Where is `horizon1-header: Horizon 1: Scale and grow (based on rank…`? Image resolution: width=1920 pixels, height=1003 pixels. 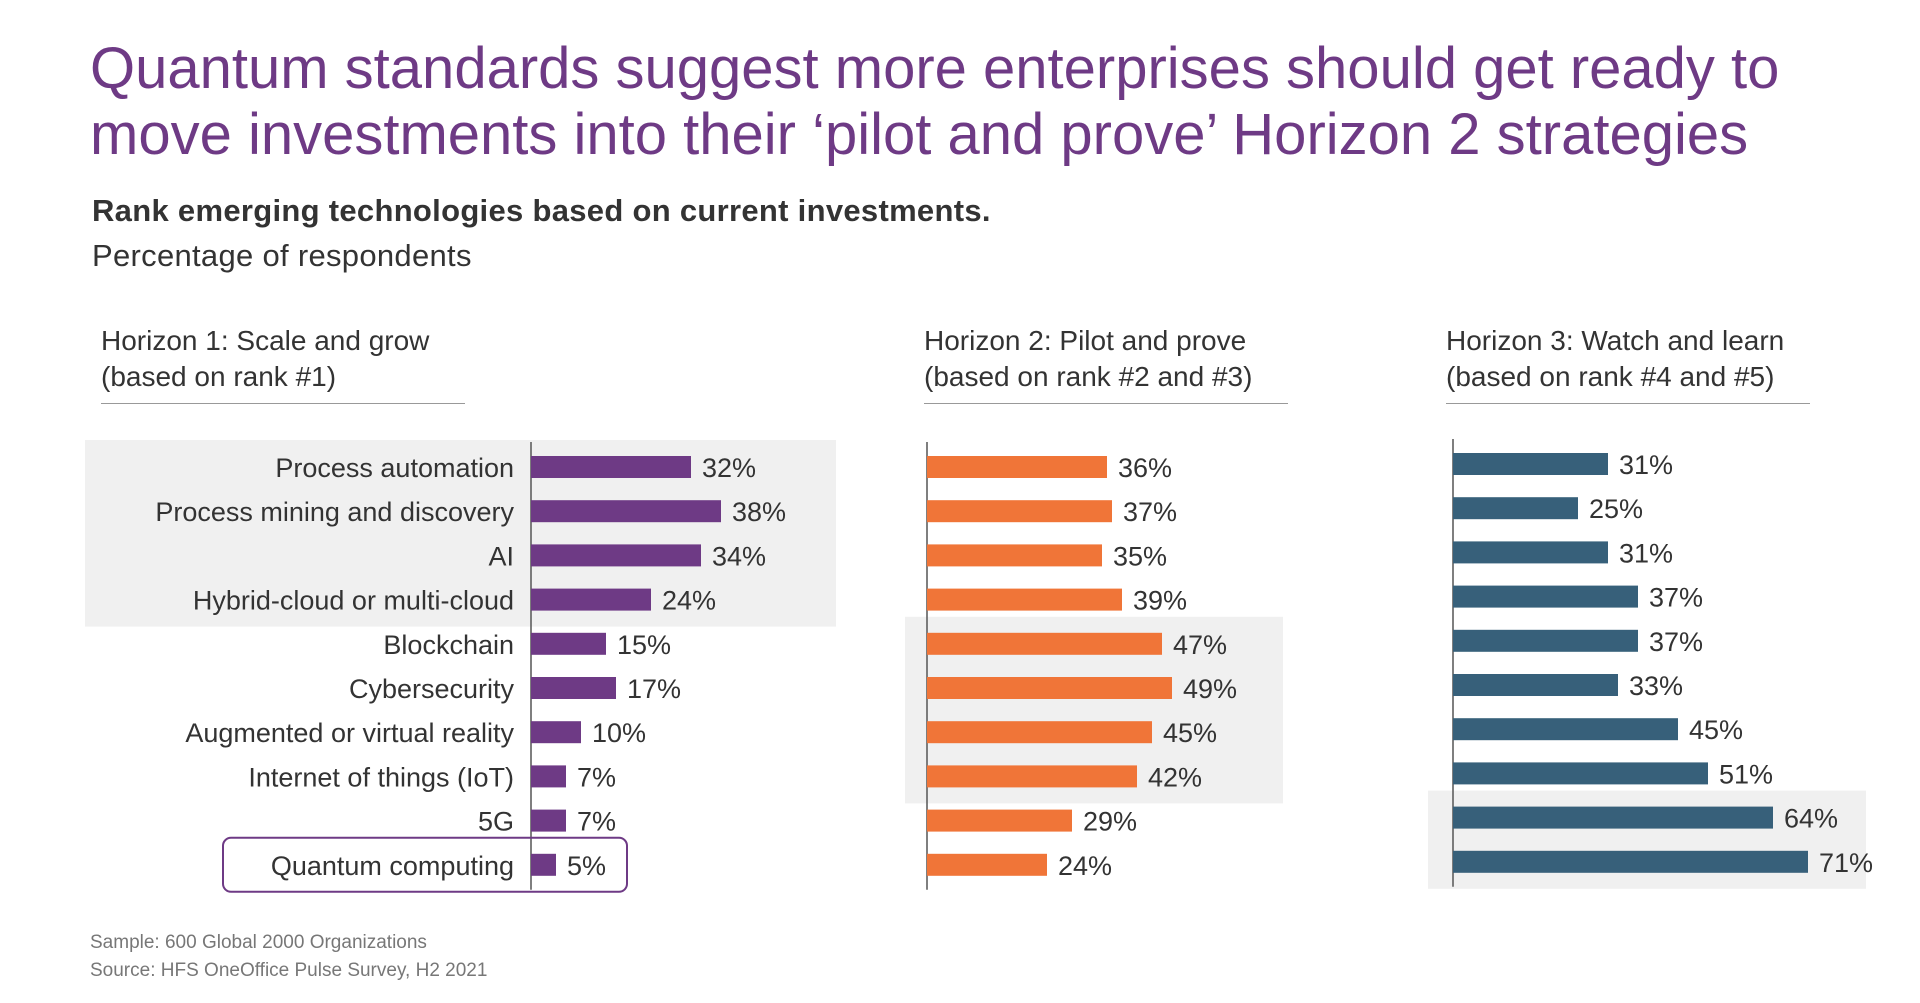
horizon1-header: Horizon 1: Scale and grow (based on rank… is located at coordinates (283, 363).